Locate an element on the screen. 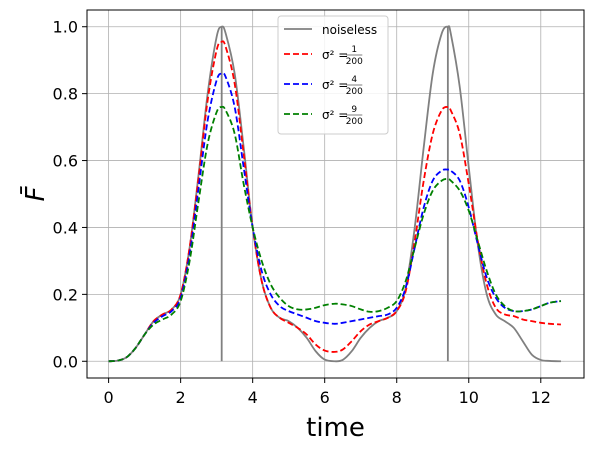  x-axis-ticks: 0 2 4 6 8 10 12 is located at coordinates (327, 392).